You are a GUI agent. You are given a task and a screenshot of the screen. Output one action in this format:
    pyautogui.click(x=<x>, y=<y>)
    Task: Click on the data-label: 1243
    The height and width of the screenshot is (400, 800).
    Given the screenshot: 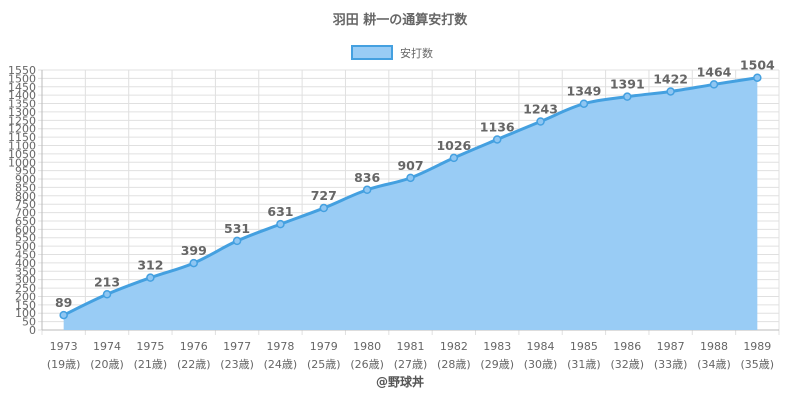 What is the action you would take?
    pyautogui.click(x=540, y=108)
    